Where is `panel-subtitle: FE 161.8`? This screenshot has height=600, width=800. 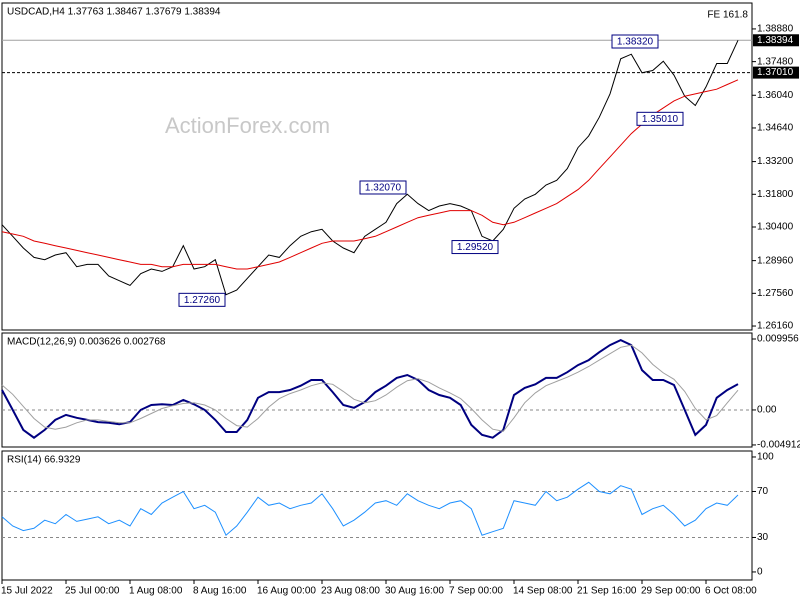 panel-subtitle: FE 161.8 is located at coordinates (727, 15).